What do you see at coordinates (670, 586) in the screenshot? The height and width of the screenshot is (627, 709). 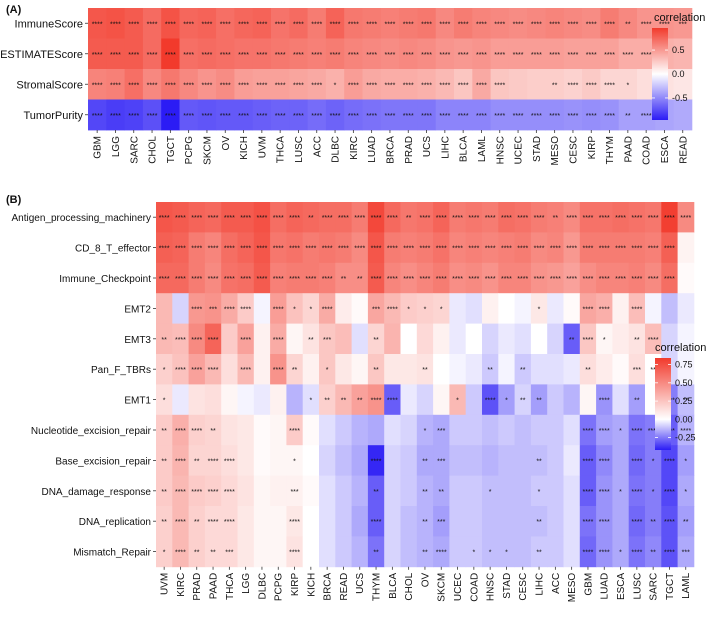 I see `column-label: TGCT` at bounding box center [670, 586].